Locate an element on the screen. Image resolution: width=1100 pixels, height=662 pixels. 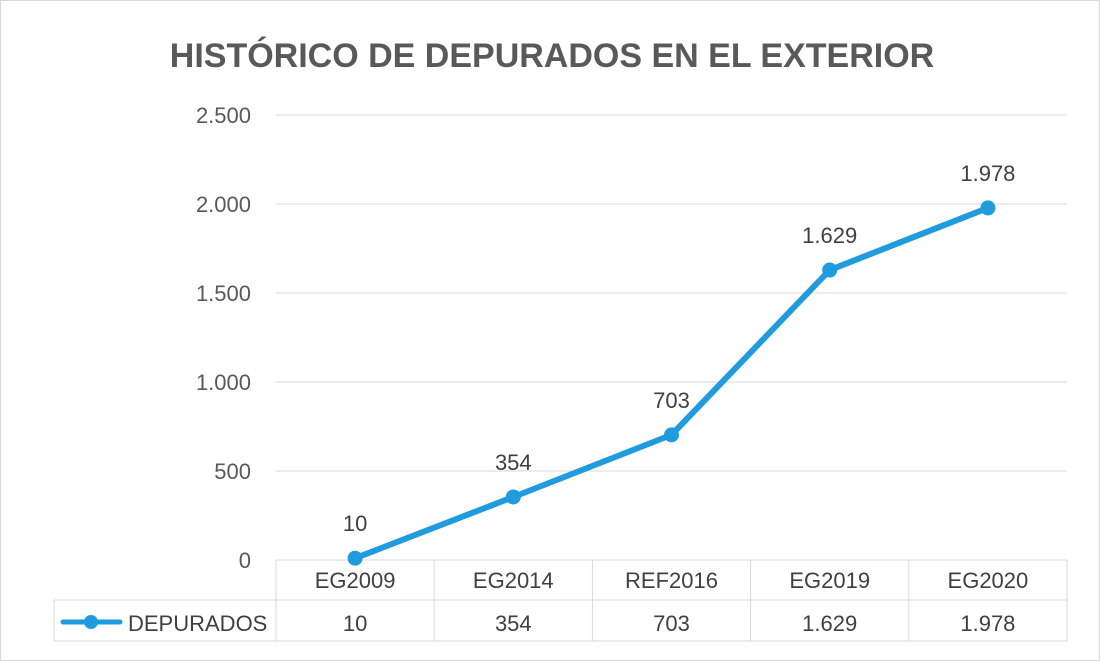
table-value-cell: 354 is located at coordinates (513, 623).